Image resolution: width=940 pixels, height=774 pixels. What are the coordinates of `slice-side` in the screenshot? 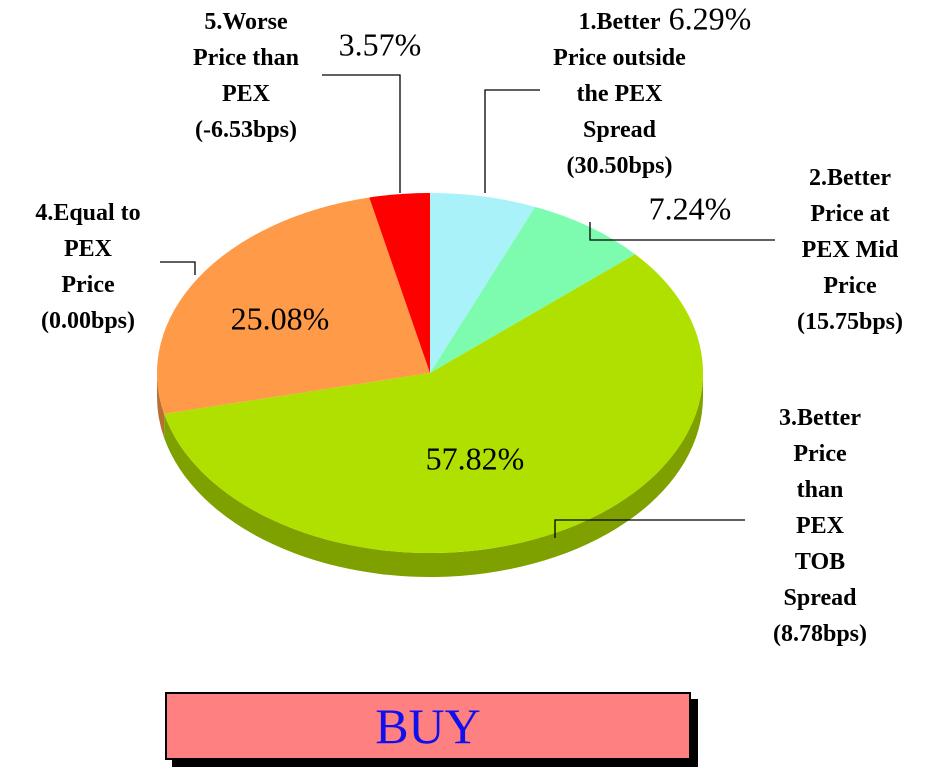 It's located at (161, 405).